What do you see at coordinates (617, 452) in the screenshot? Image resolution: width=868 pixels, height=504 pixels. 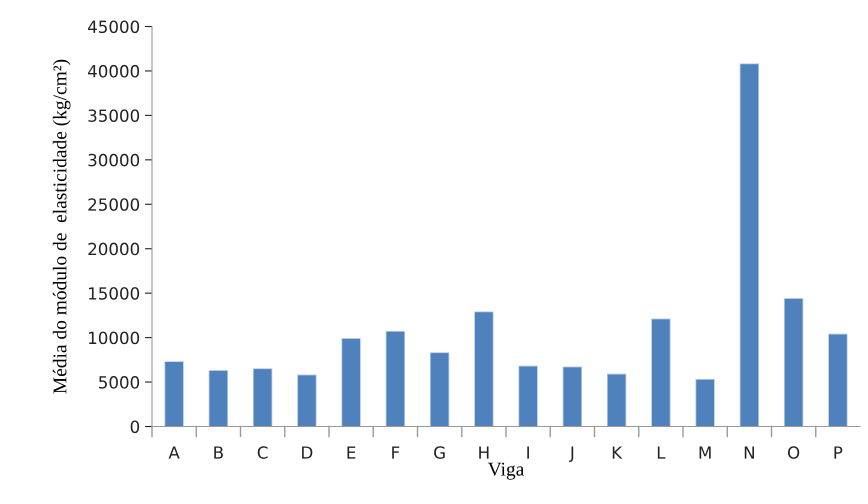 I see `x-tick-label: K` at bounding box center [617, 452].